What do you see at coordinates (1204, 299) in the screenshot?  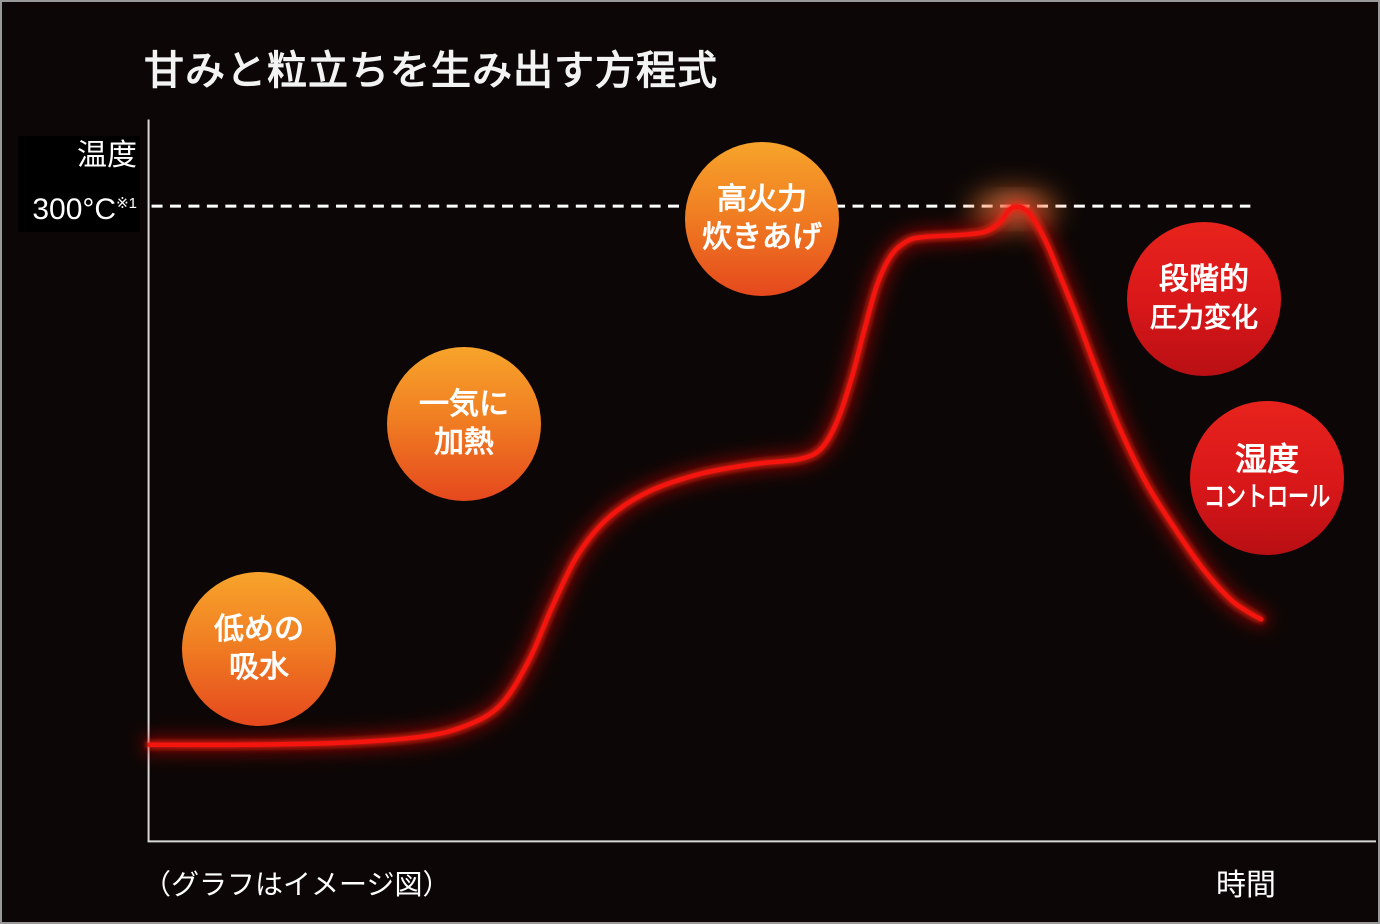 I see `stage-bubble-stepwise-pressure-change: 段階的 圧力変化` at bounding box center [1204, 299].